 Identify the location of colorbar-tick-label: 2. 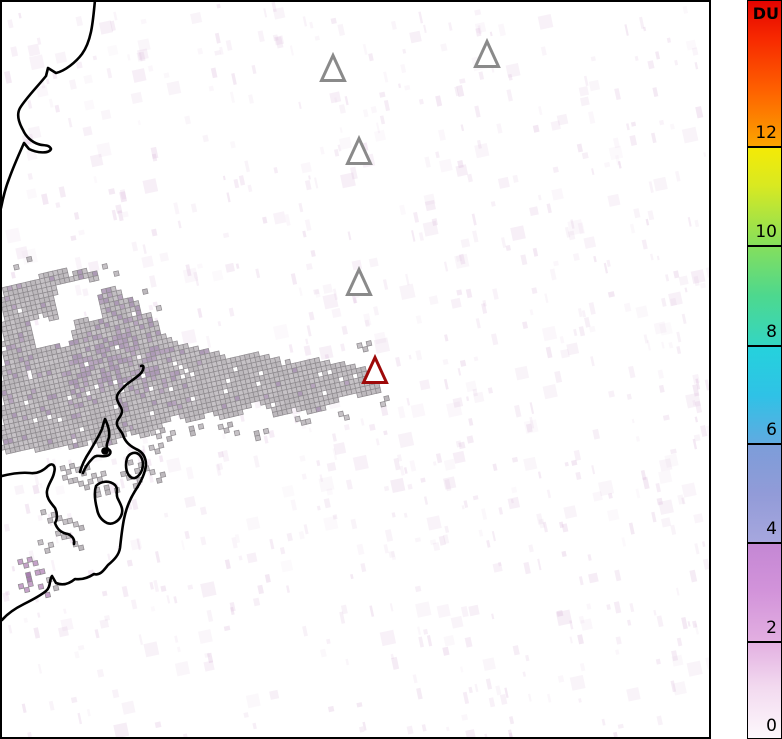
(771, 628).